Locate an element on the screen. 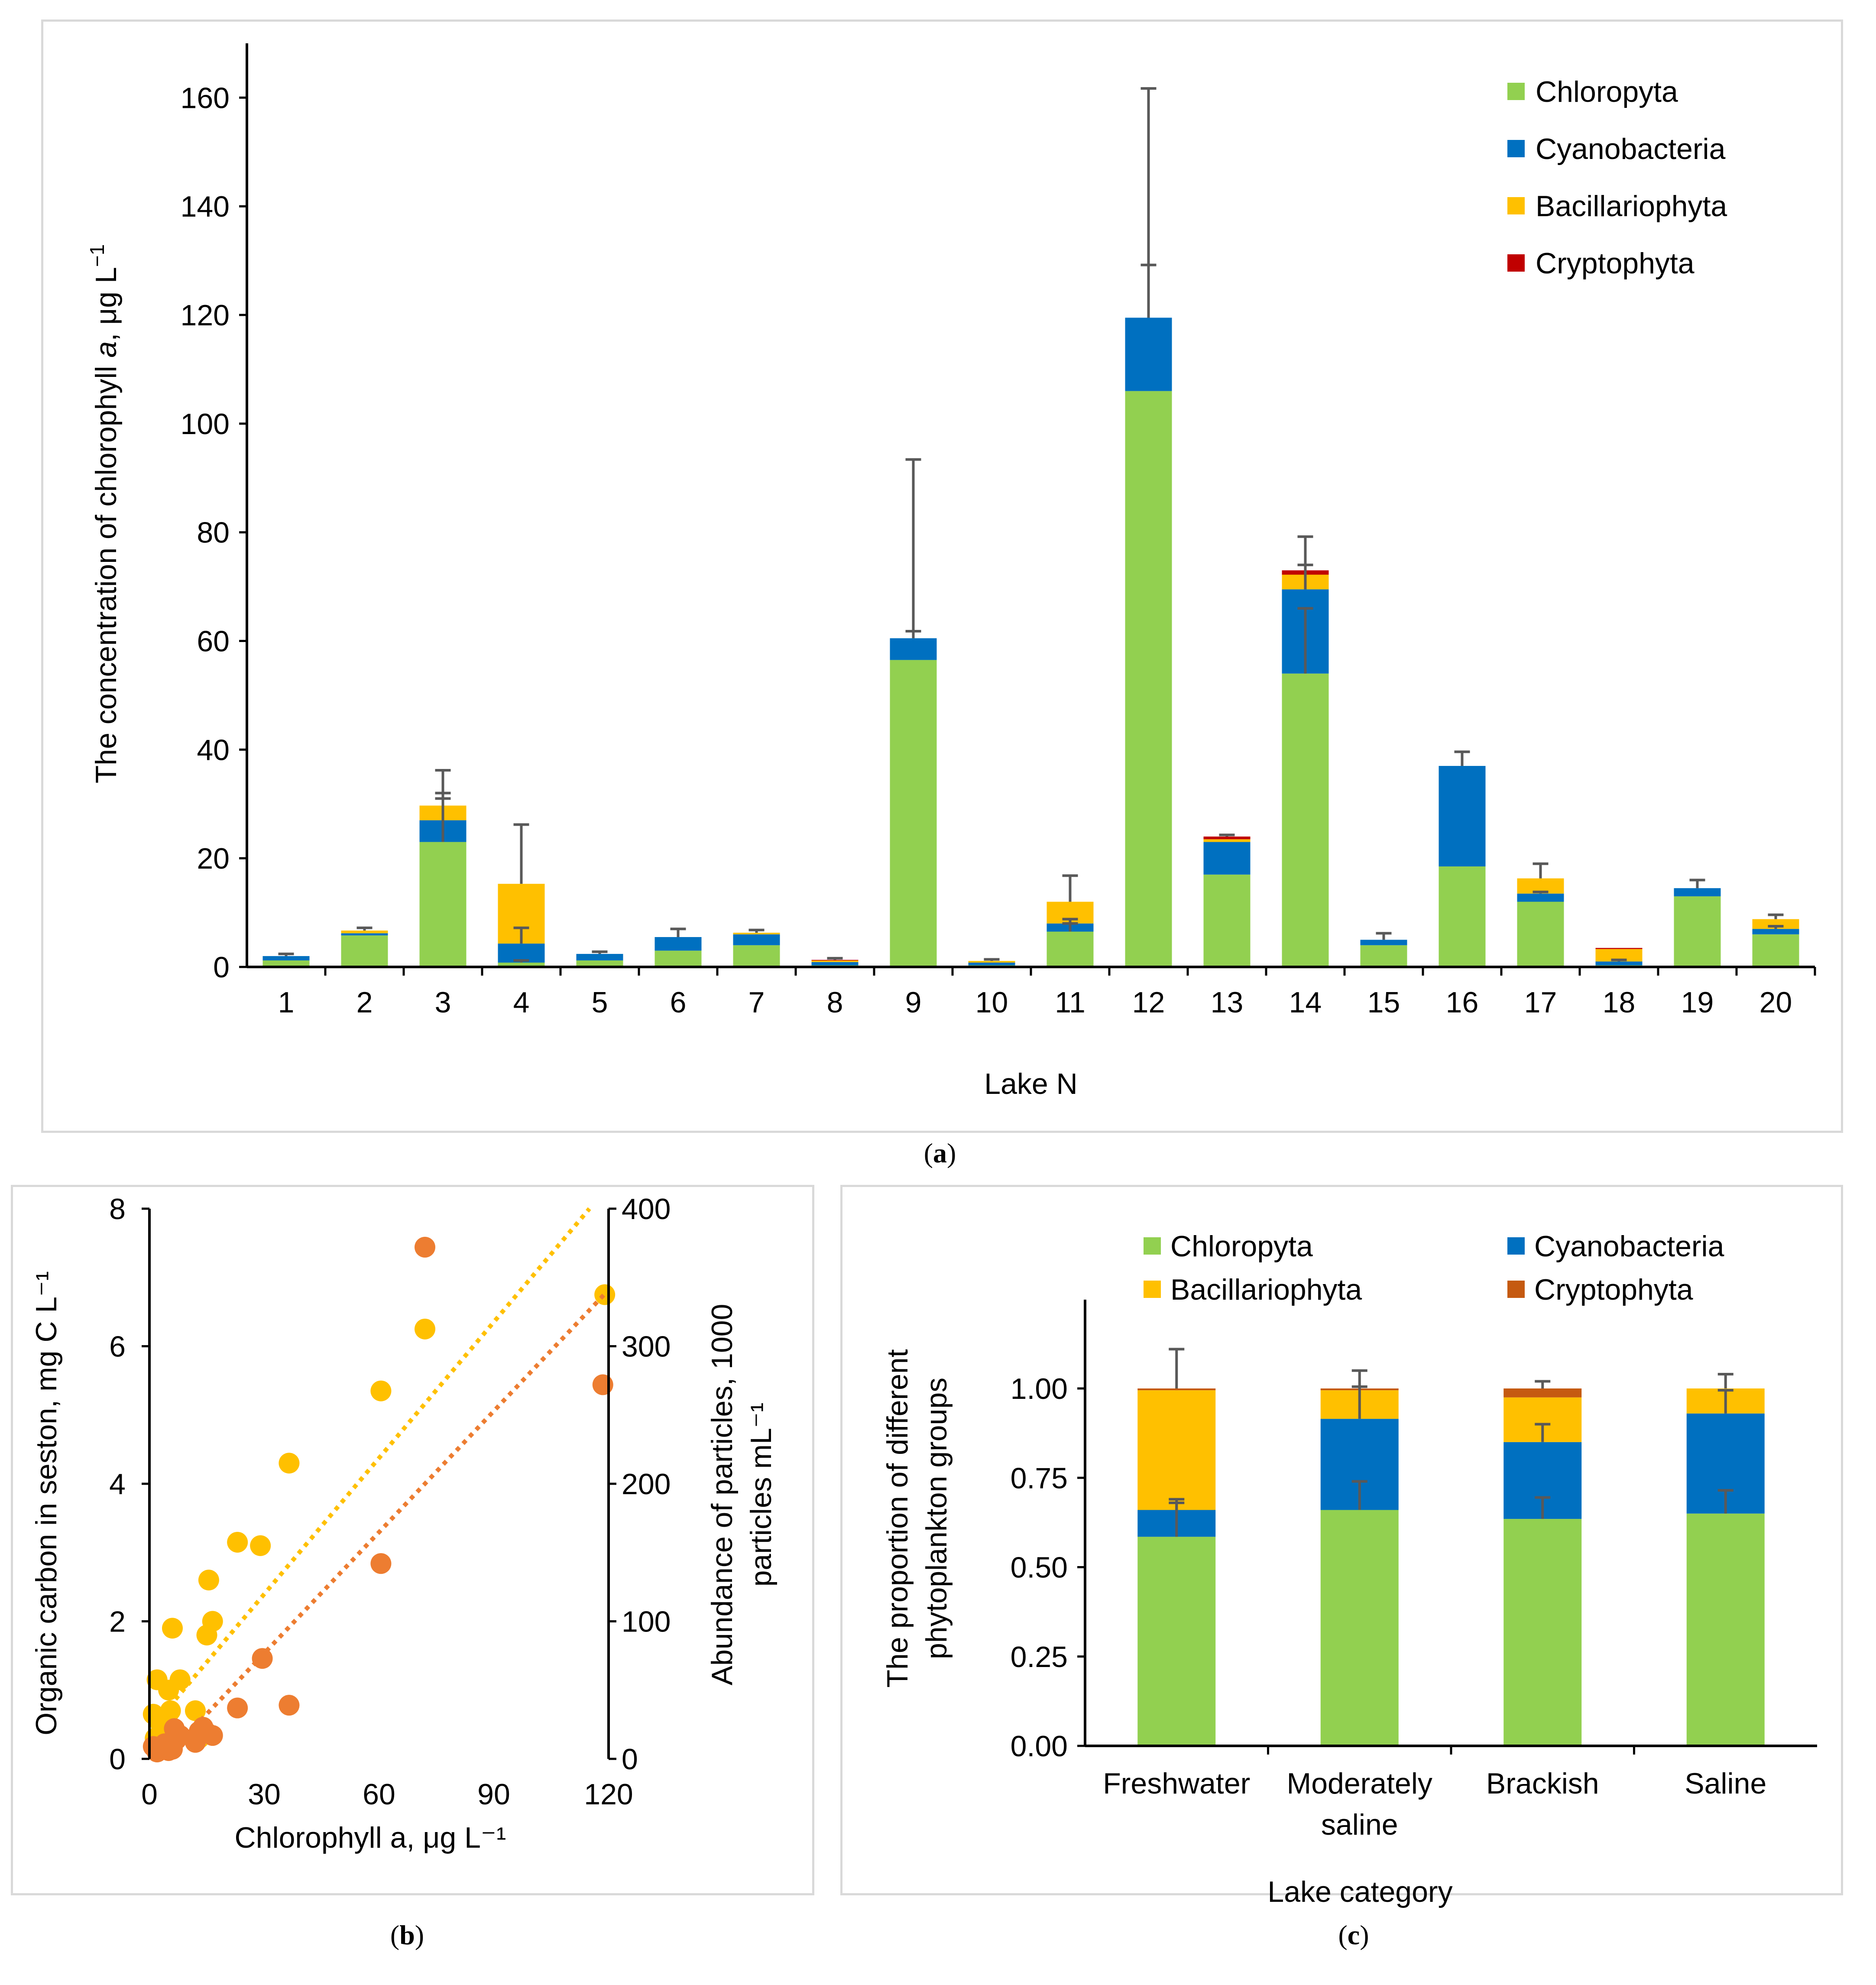 The image size is (1876, 1985). chart-b-xtick-label-30: 30 is located at coordinates (264, 1794).